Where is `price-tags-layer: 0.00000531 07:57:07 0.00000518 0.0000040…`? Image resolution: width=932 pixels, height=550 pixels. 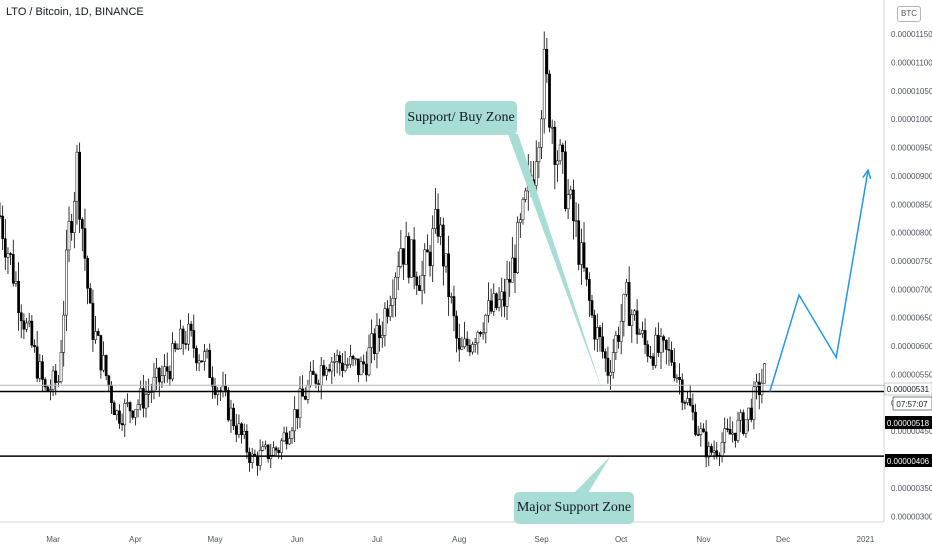 price-tags-layer: 0.00000531 07:57:07 0.00000518 0.0000040… is located at coordinates (908, 424).